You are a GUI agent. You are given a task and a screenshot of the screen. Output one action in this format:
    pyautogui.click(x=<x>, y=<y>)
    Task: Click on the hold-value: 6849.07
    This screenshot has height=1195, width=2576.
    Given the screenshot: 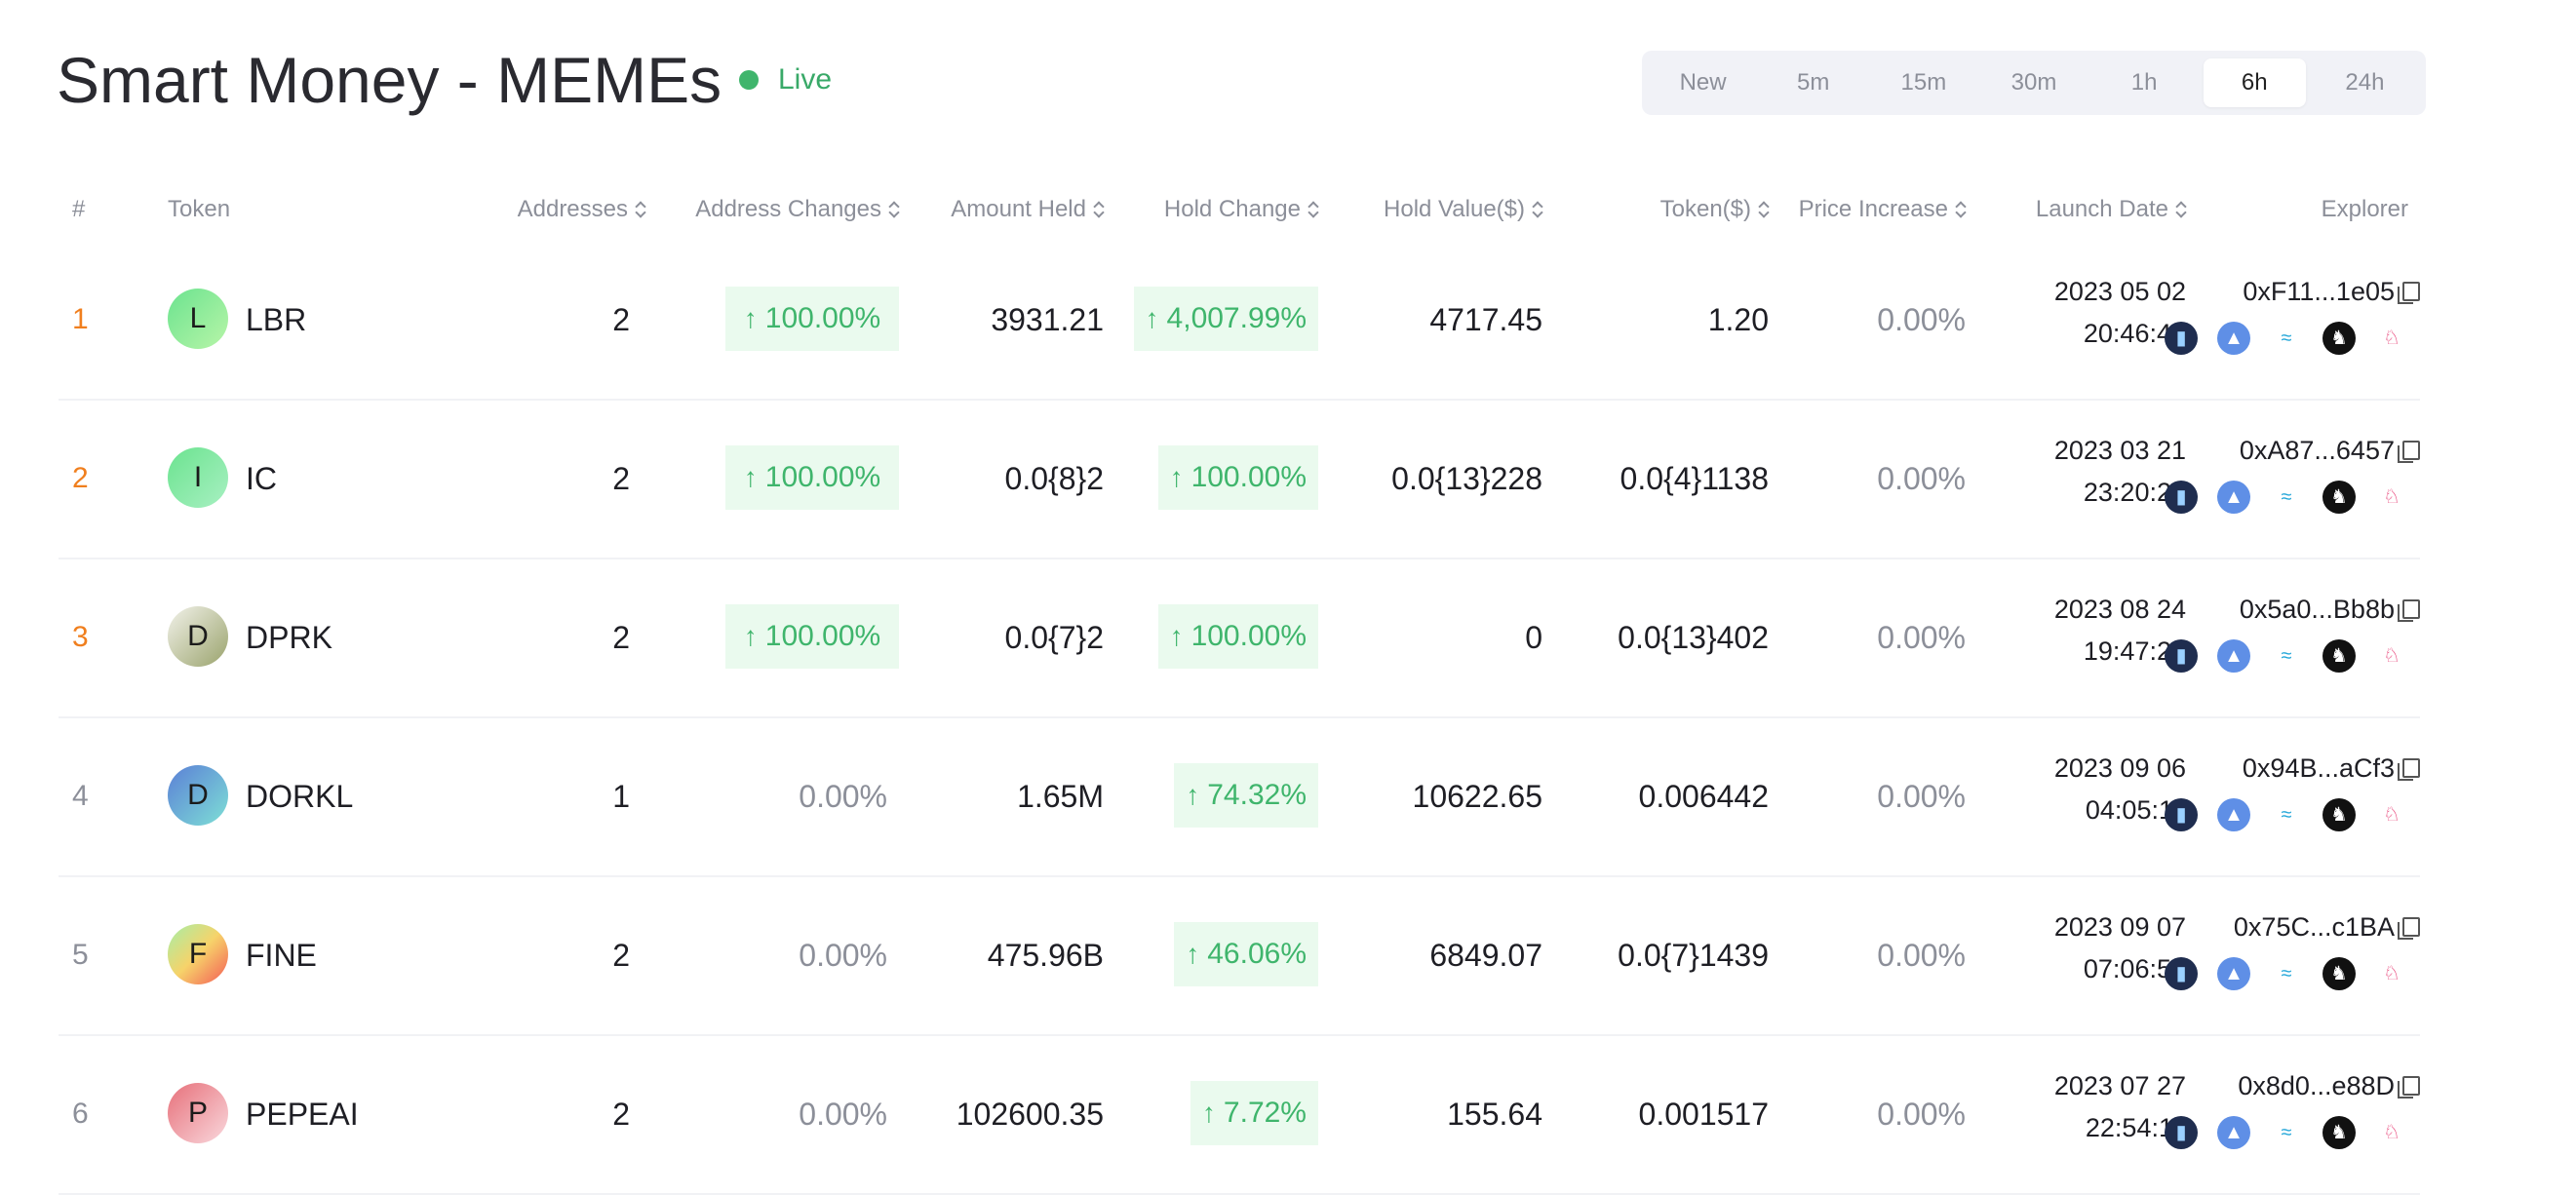 What is the action you would take?
    pyautogui.click(x=1485, y=956)
    